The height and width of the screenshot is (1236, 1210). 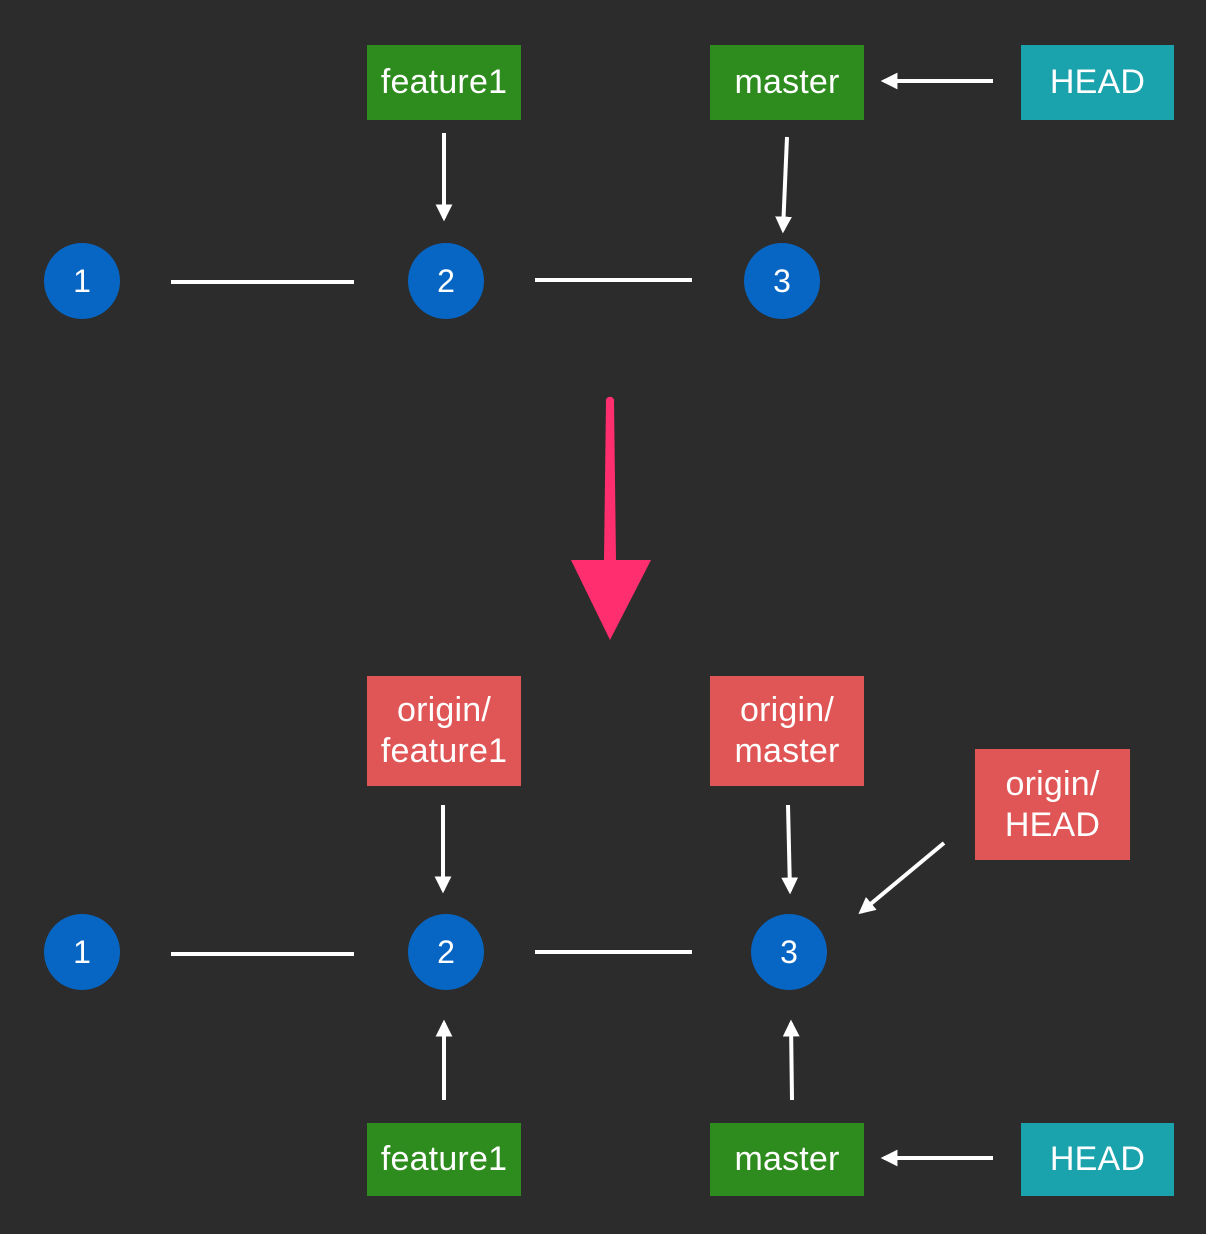 I want to click on head-top-label: HEAD, so click(x=1097, y=82).